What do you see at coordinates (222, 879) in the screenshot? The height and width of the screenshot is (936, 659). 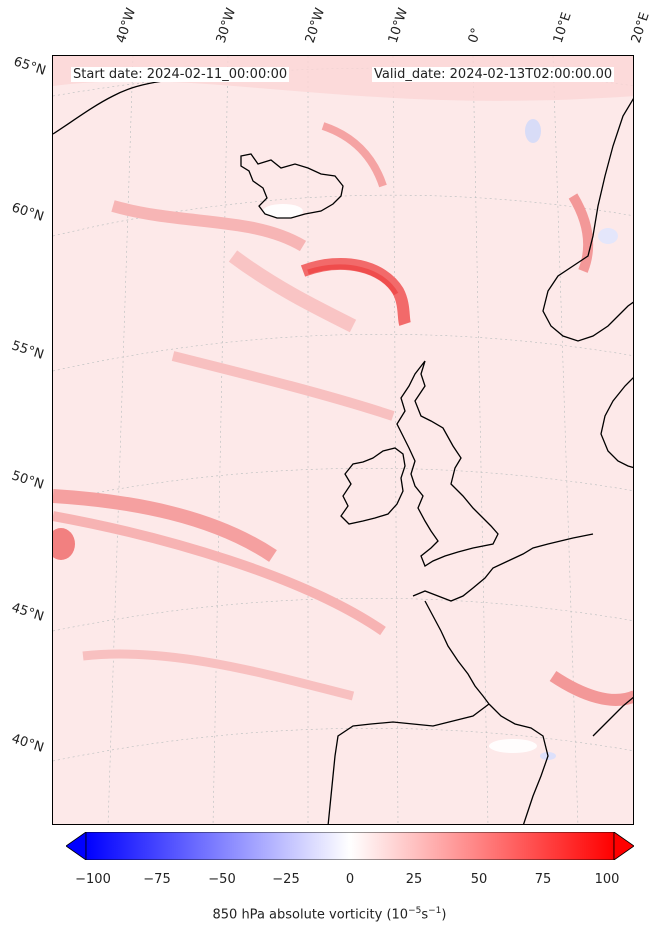 I see `colorbar-tick-neg50: −50` at bounding box center [222, 879].